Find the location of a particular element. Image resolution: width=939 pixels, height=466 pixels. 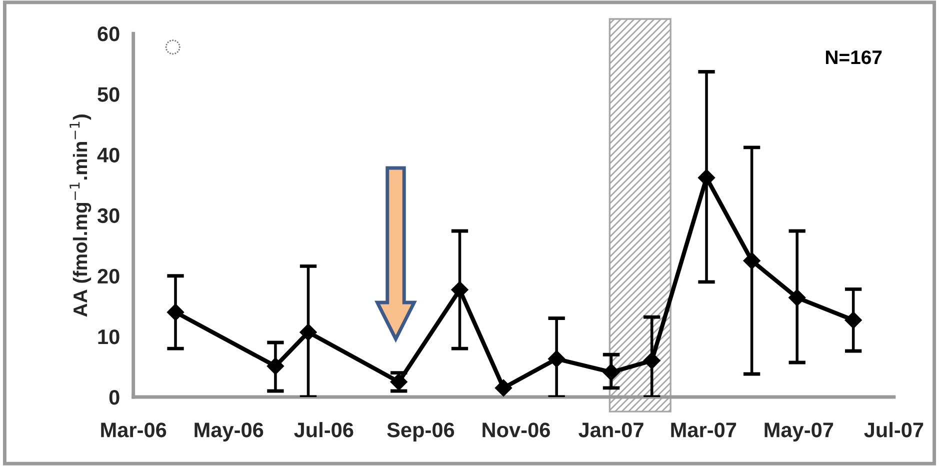

x-tick-label: May-06 is located at coordinates (229, 432).